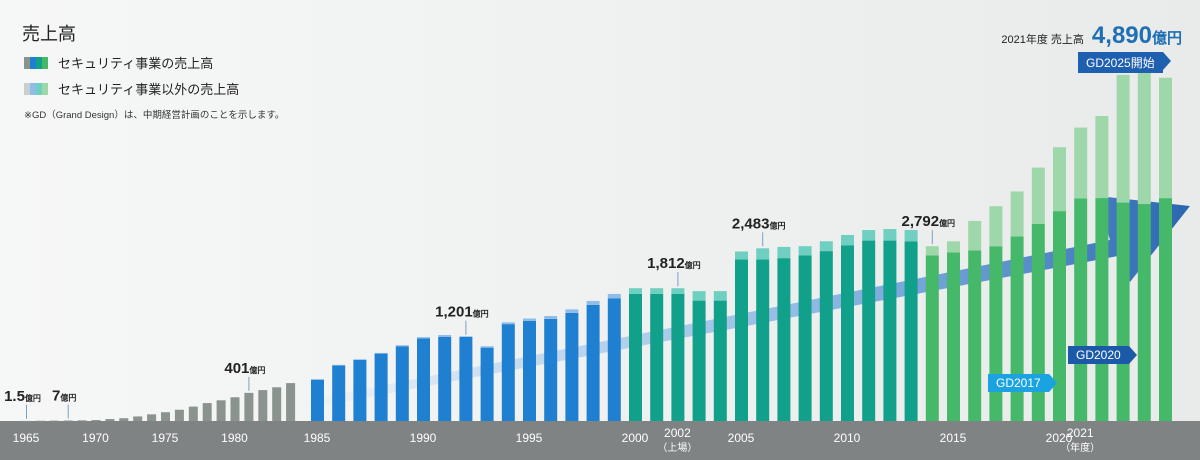 The image size is (1200, 460). Describe the element at coordinates (1166, 61) in the screenshot. I see `gd2025-arrow` at that location.